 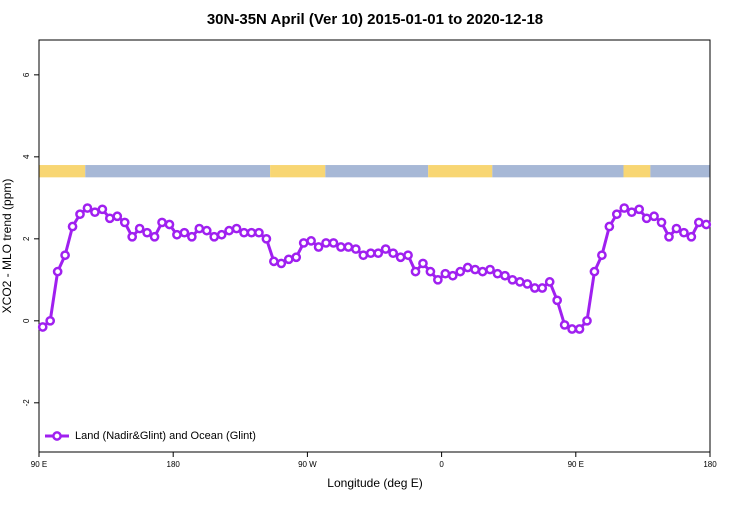 I want to click on y-tick-label: 0, so click(x=26, y=320).